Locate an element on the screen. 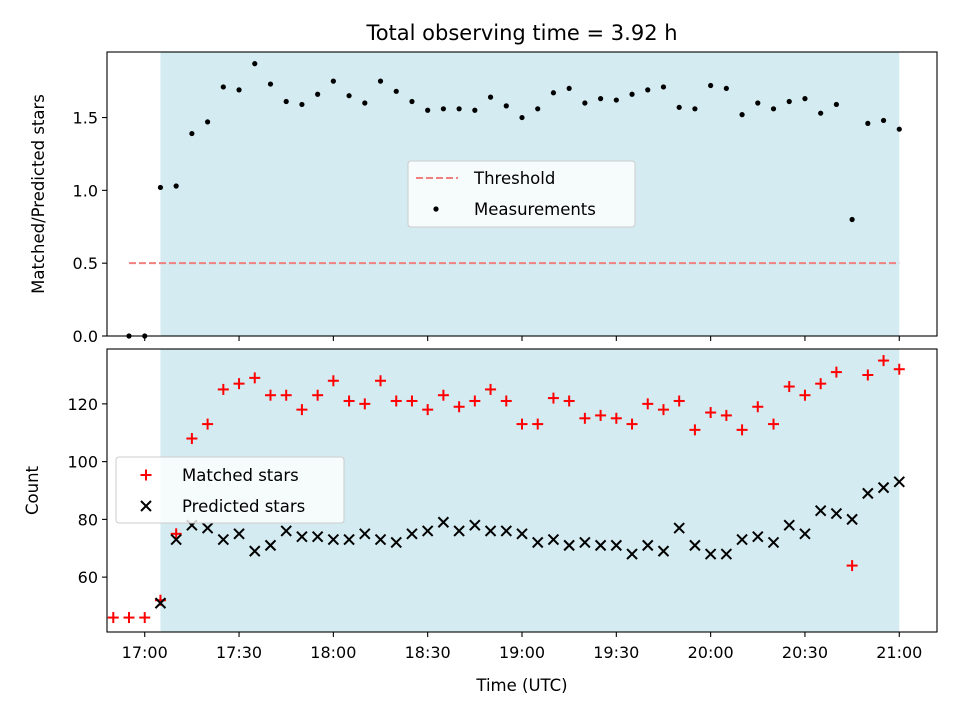  y-tick-label: 1.5 is located at coordinates (85, 118).